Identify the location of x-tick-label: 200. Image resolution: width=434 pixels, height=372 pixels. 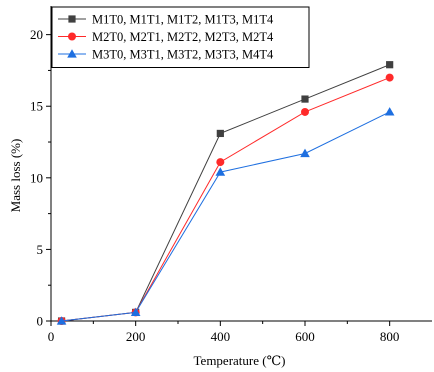
(136, 336).